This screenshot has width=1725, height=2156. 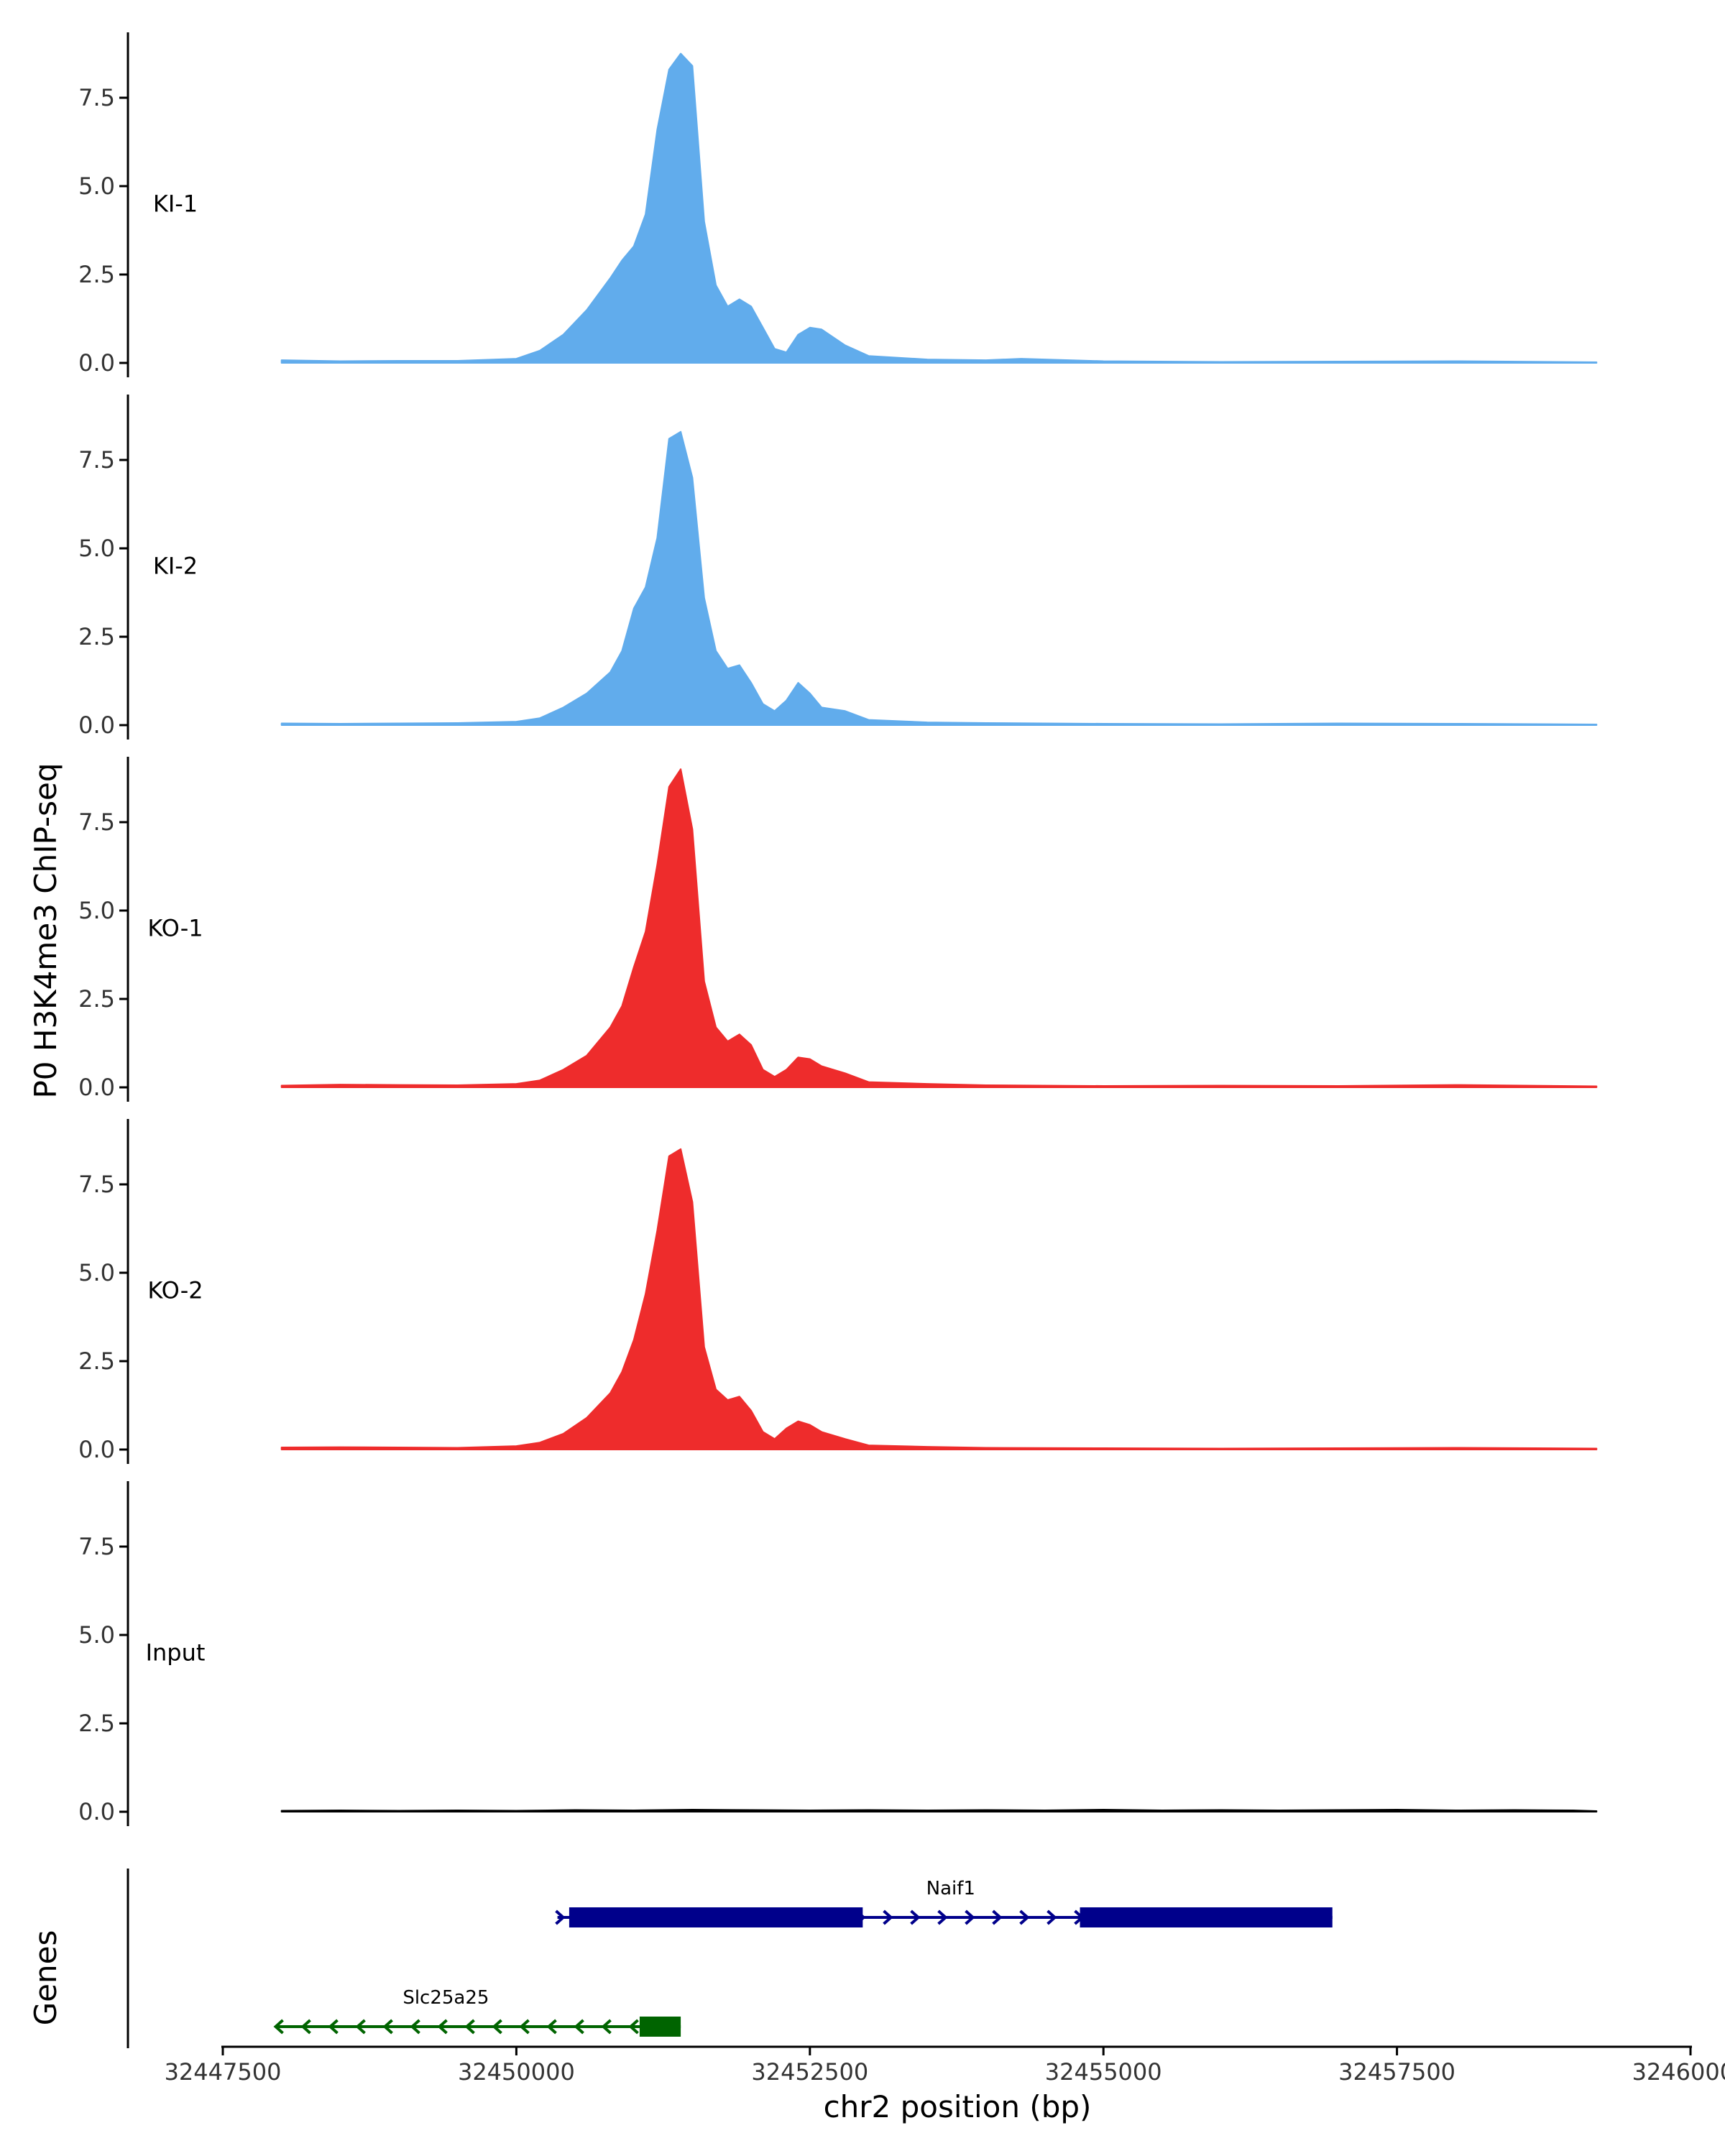 What do you see at coordinates (176, 1653) in the screenshot?
I see `track-label: Input` at bounding box center [176, 1653].